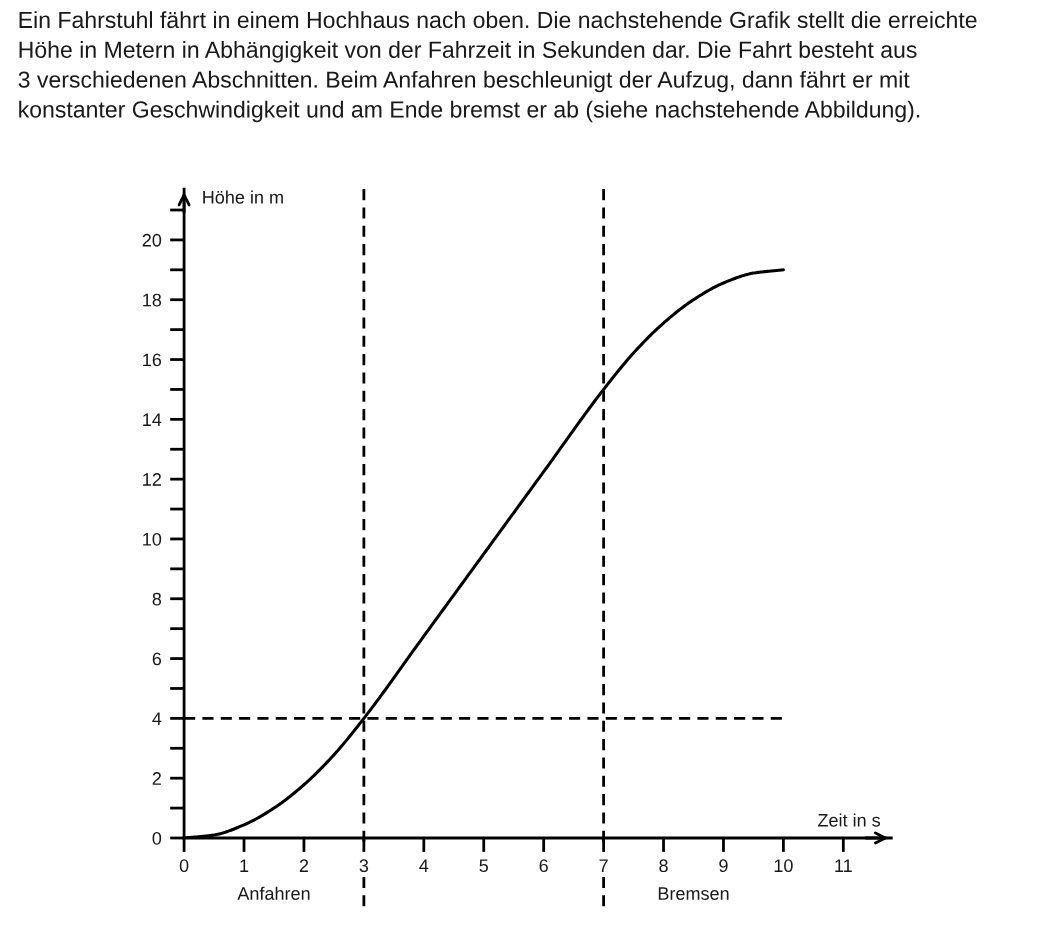  What do you see at coordinates (484, 866) in the screenshot?
I see `x-tick-label: 5` at bounding box center [484, 866].